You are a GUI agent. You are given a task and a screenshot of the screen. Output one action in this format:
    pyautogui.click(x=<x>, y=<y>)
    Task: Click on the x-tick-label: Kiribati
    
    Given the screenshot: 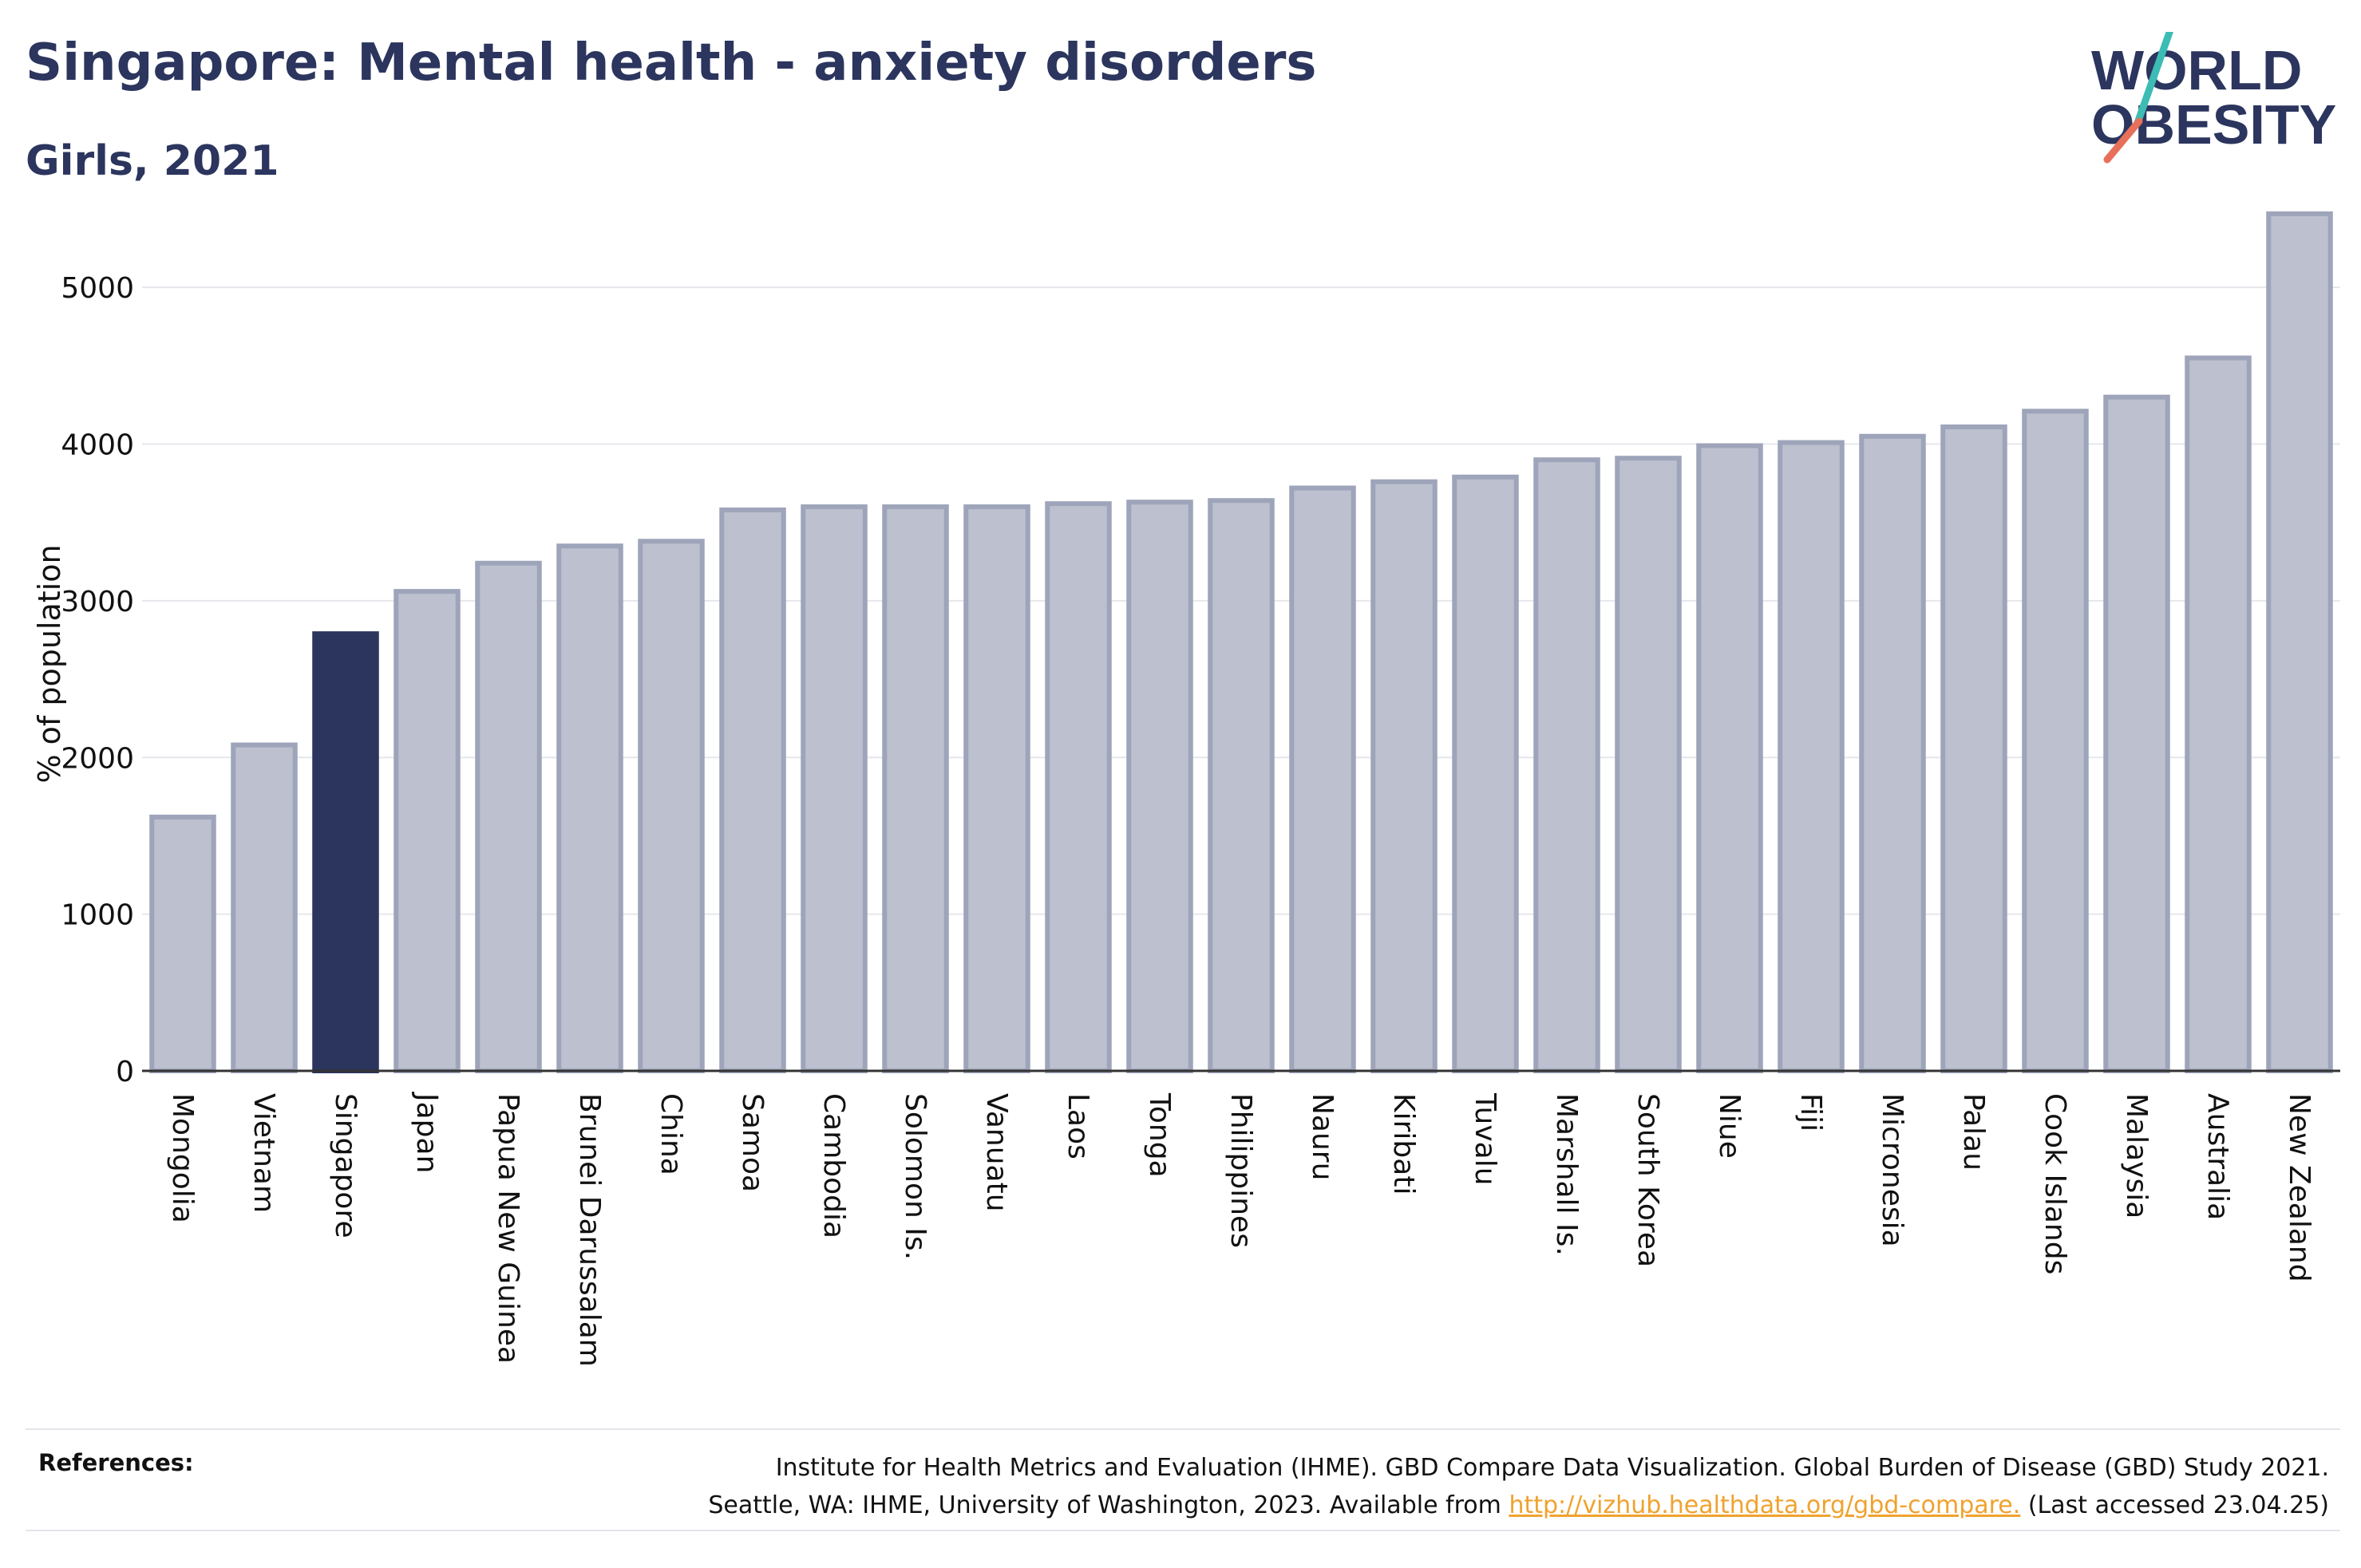 What is the action you would take?
    pyautogui.click(x=1403, y=1144)
    